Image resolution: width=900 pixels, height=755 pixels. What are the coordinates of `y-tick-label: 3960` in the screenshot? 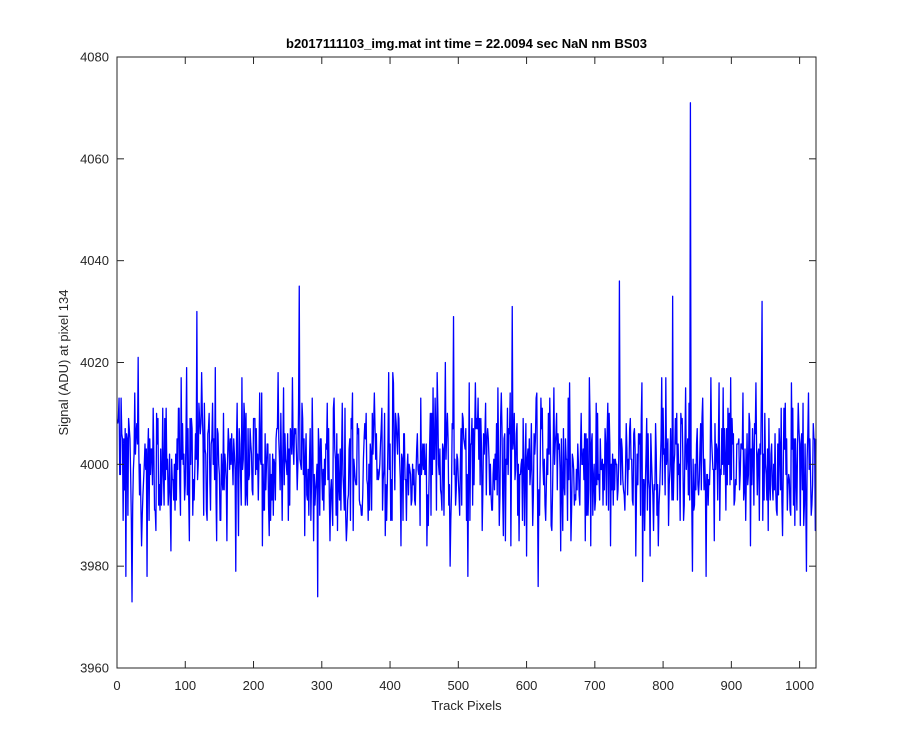 It's located at (94, 668).